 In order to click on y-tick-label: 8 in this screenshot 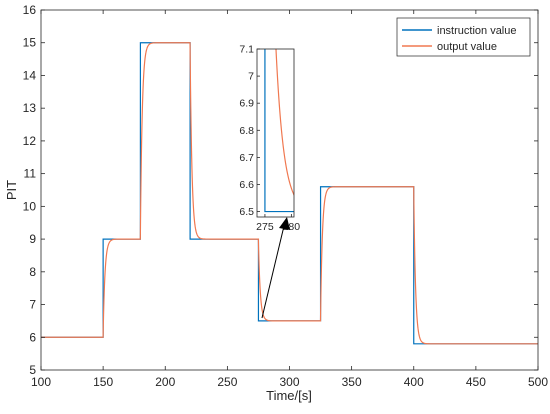, I will do `click(32, 272)`.